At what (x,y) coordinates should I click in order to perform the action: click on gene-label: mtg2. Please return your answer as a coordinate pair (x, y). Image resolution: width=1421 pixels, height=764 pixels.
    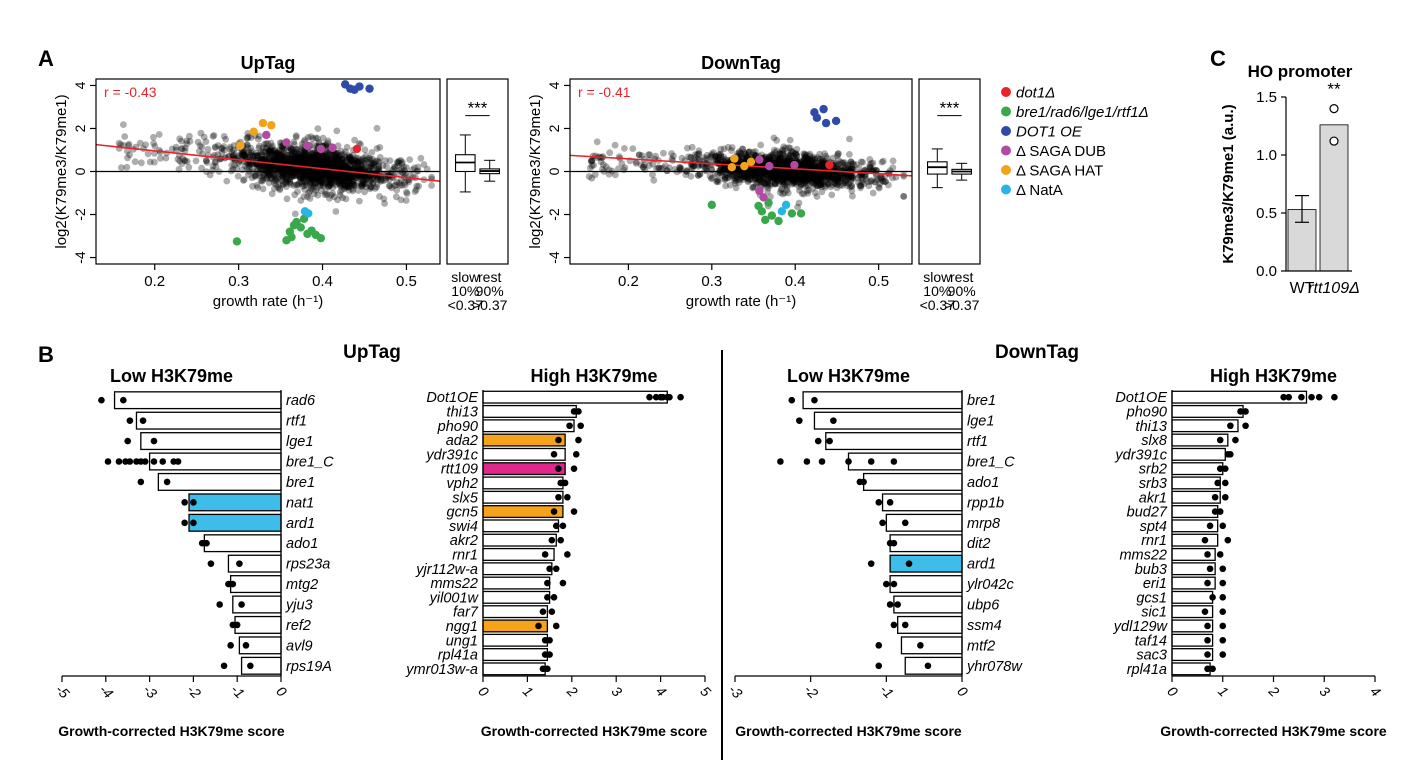
    Looking at the image, I should click on (302, 585).